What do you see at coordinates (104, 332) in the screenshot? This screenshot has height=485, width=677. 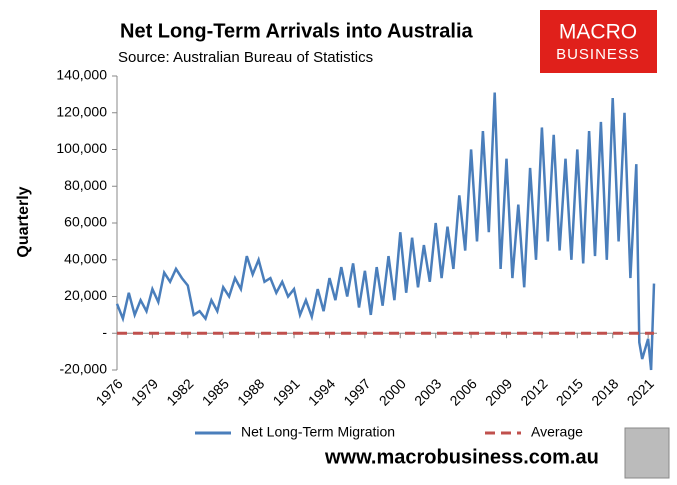 I see `y-tick-label: -` at bounding box center [104, 332].